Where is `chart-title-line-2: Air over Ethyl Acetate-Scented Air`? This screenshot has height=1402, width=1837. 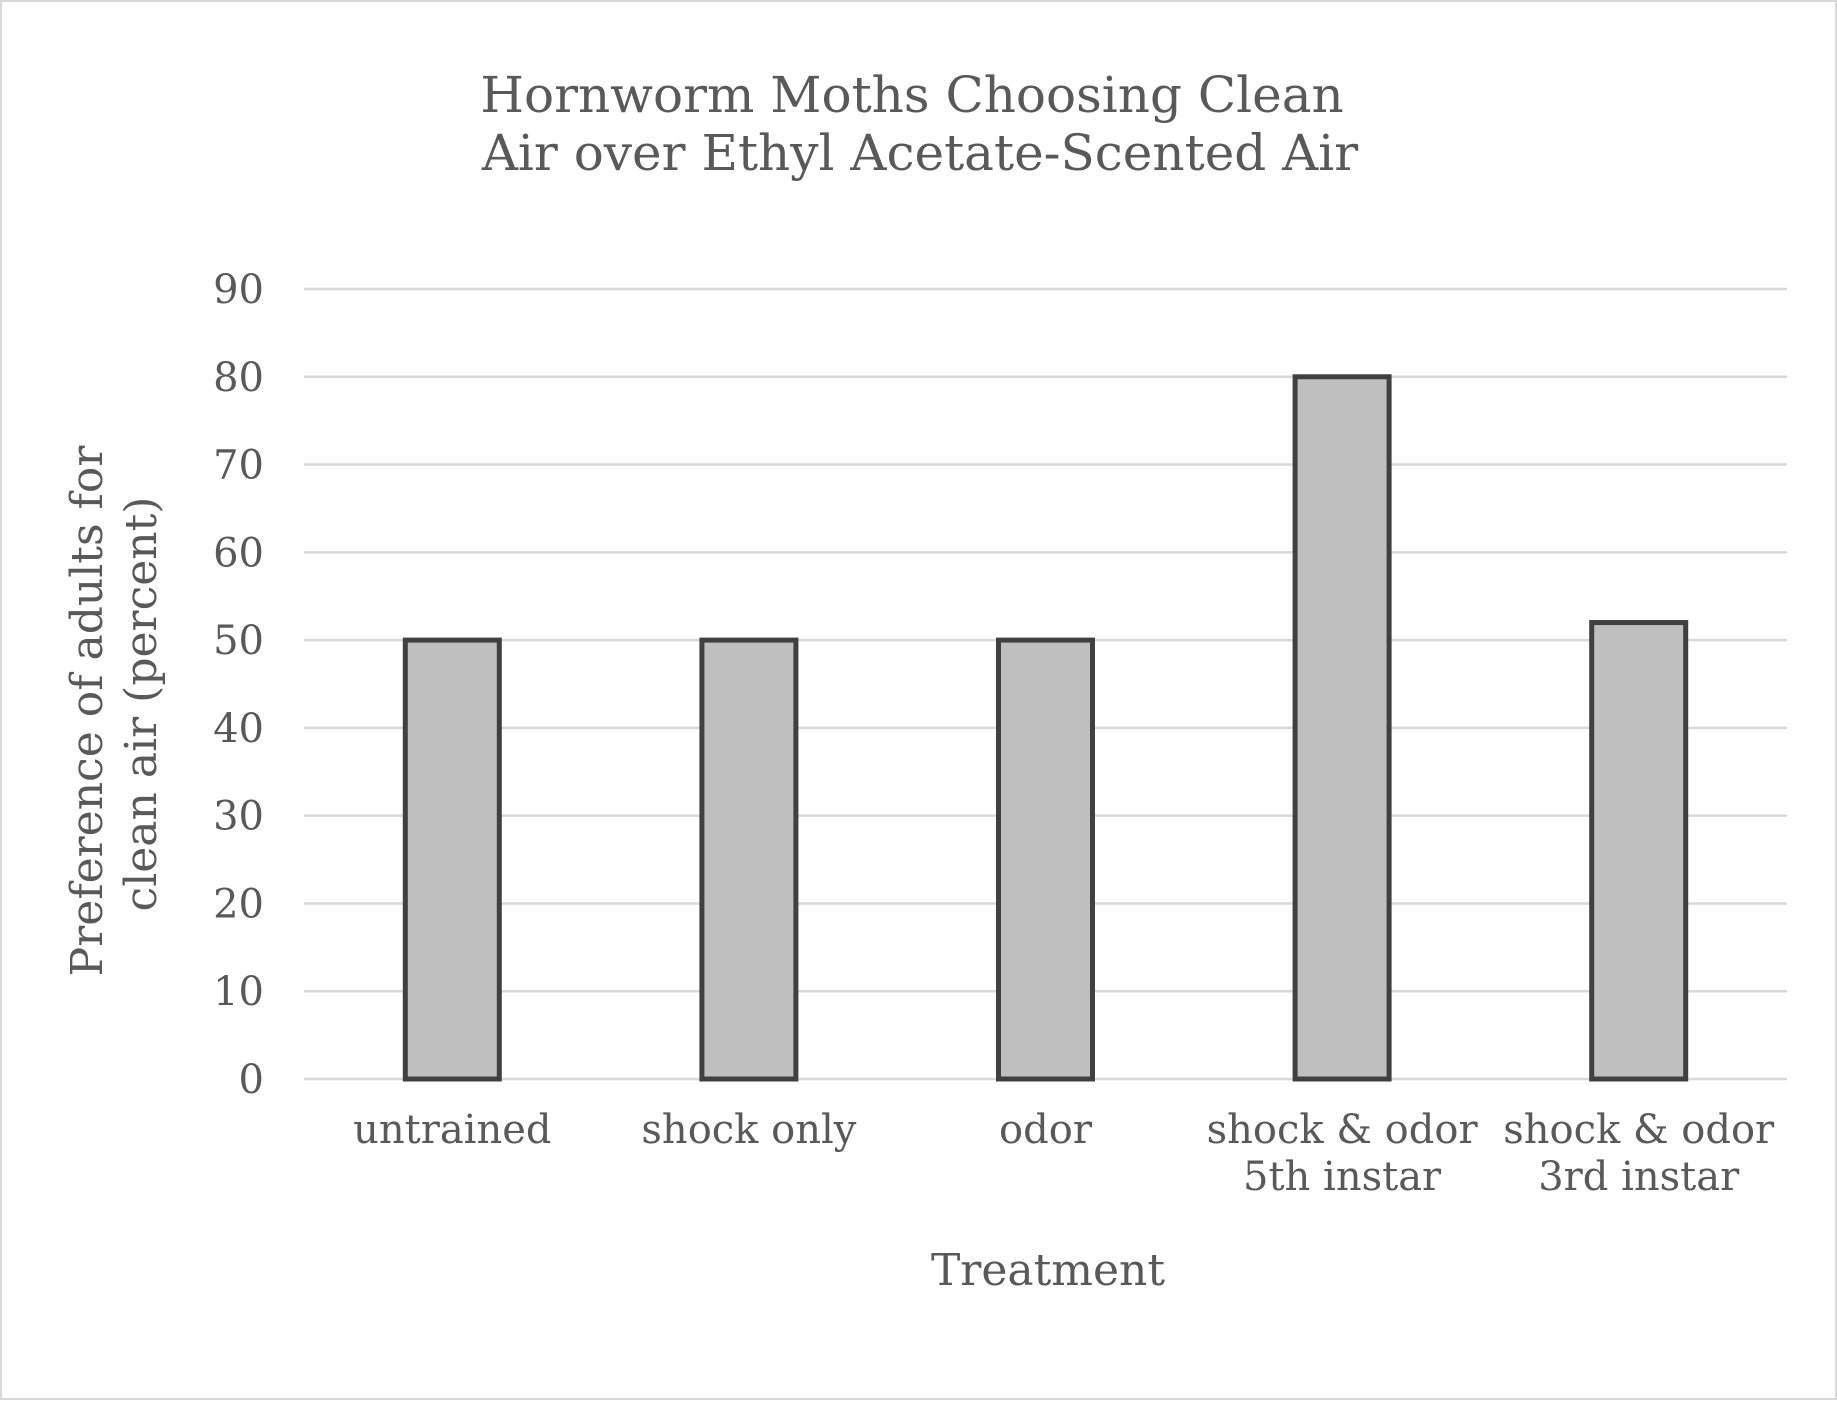 chart-title-line-2: Air over Ethyl Acetate-Scented Air is located at coordinates (919, 153).